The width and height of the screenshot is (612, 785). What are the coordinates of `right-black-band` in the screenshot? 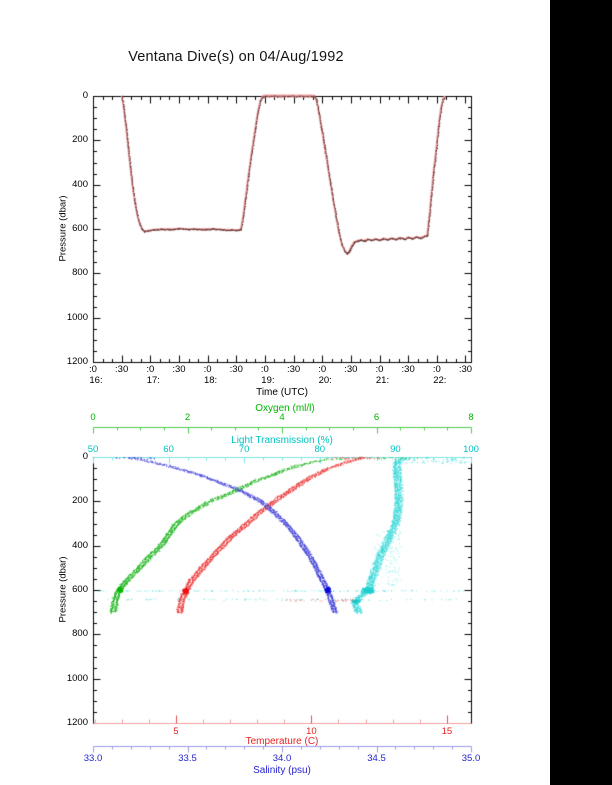 It's located at (581, 392).